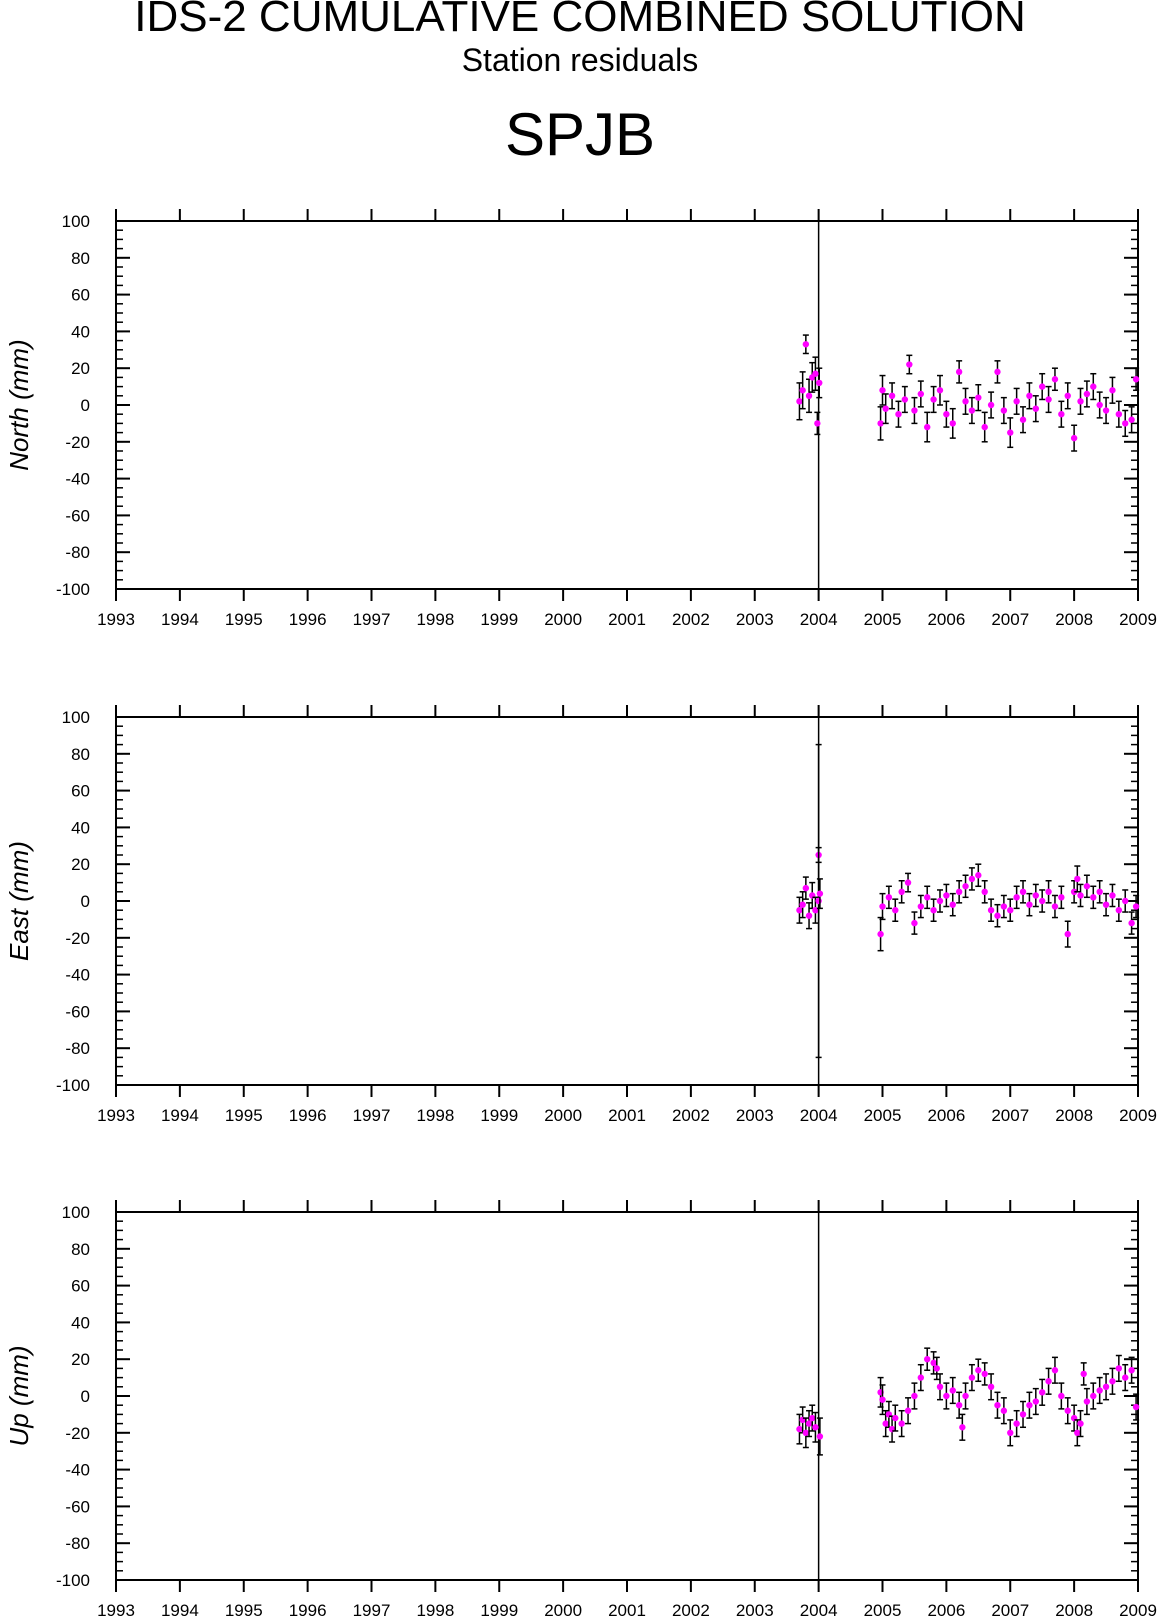  Describe the element at coordinates (19, 1395) in the screenshot. I see `y-axis-label: Up (mm)` at that location.